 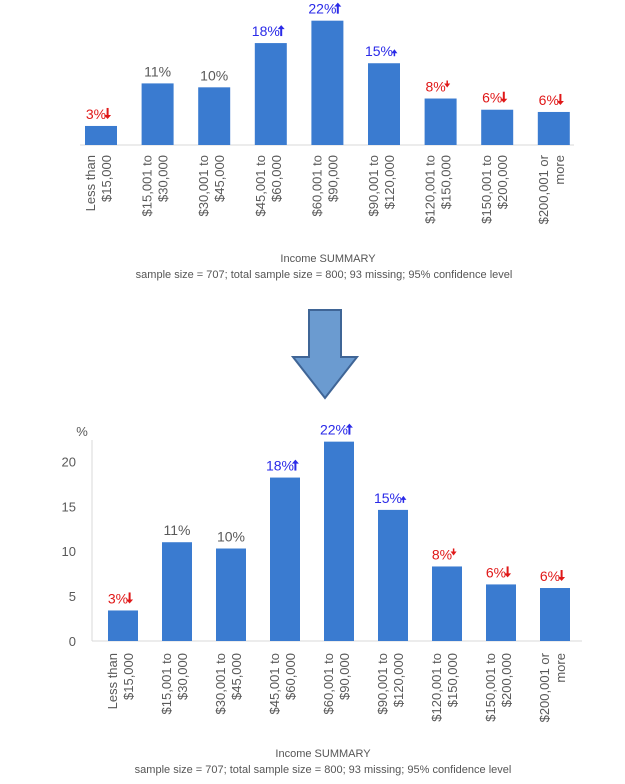 I want to click on y-tick-label: 0, so click(x=72, y=641).